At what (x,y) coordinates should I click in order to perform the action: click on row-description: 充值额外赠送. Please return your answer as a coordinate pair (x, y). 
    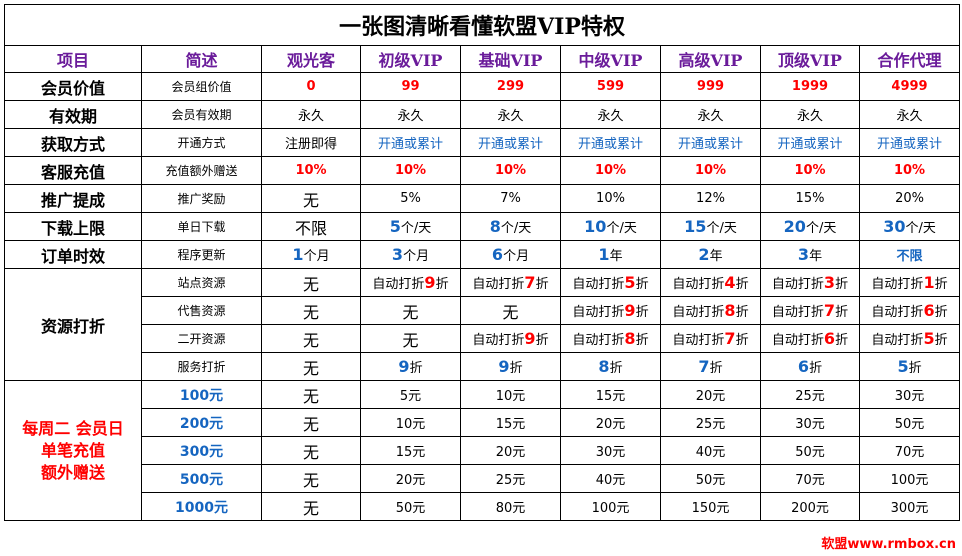
    Looking at the image, I should click on (201, 170).